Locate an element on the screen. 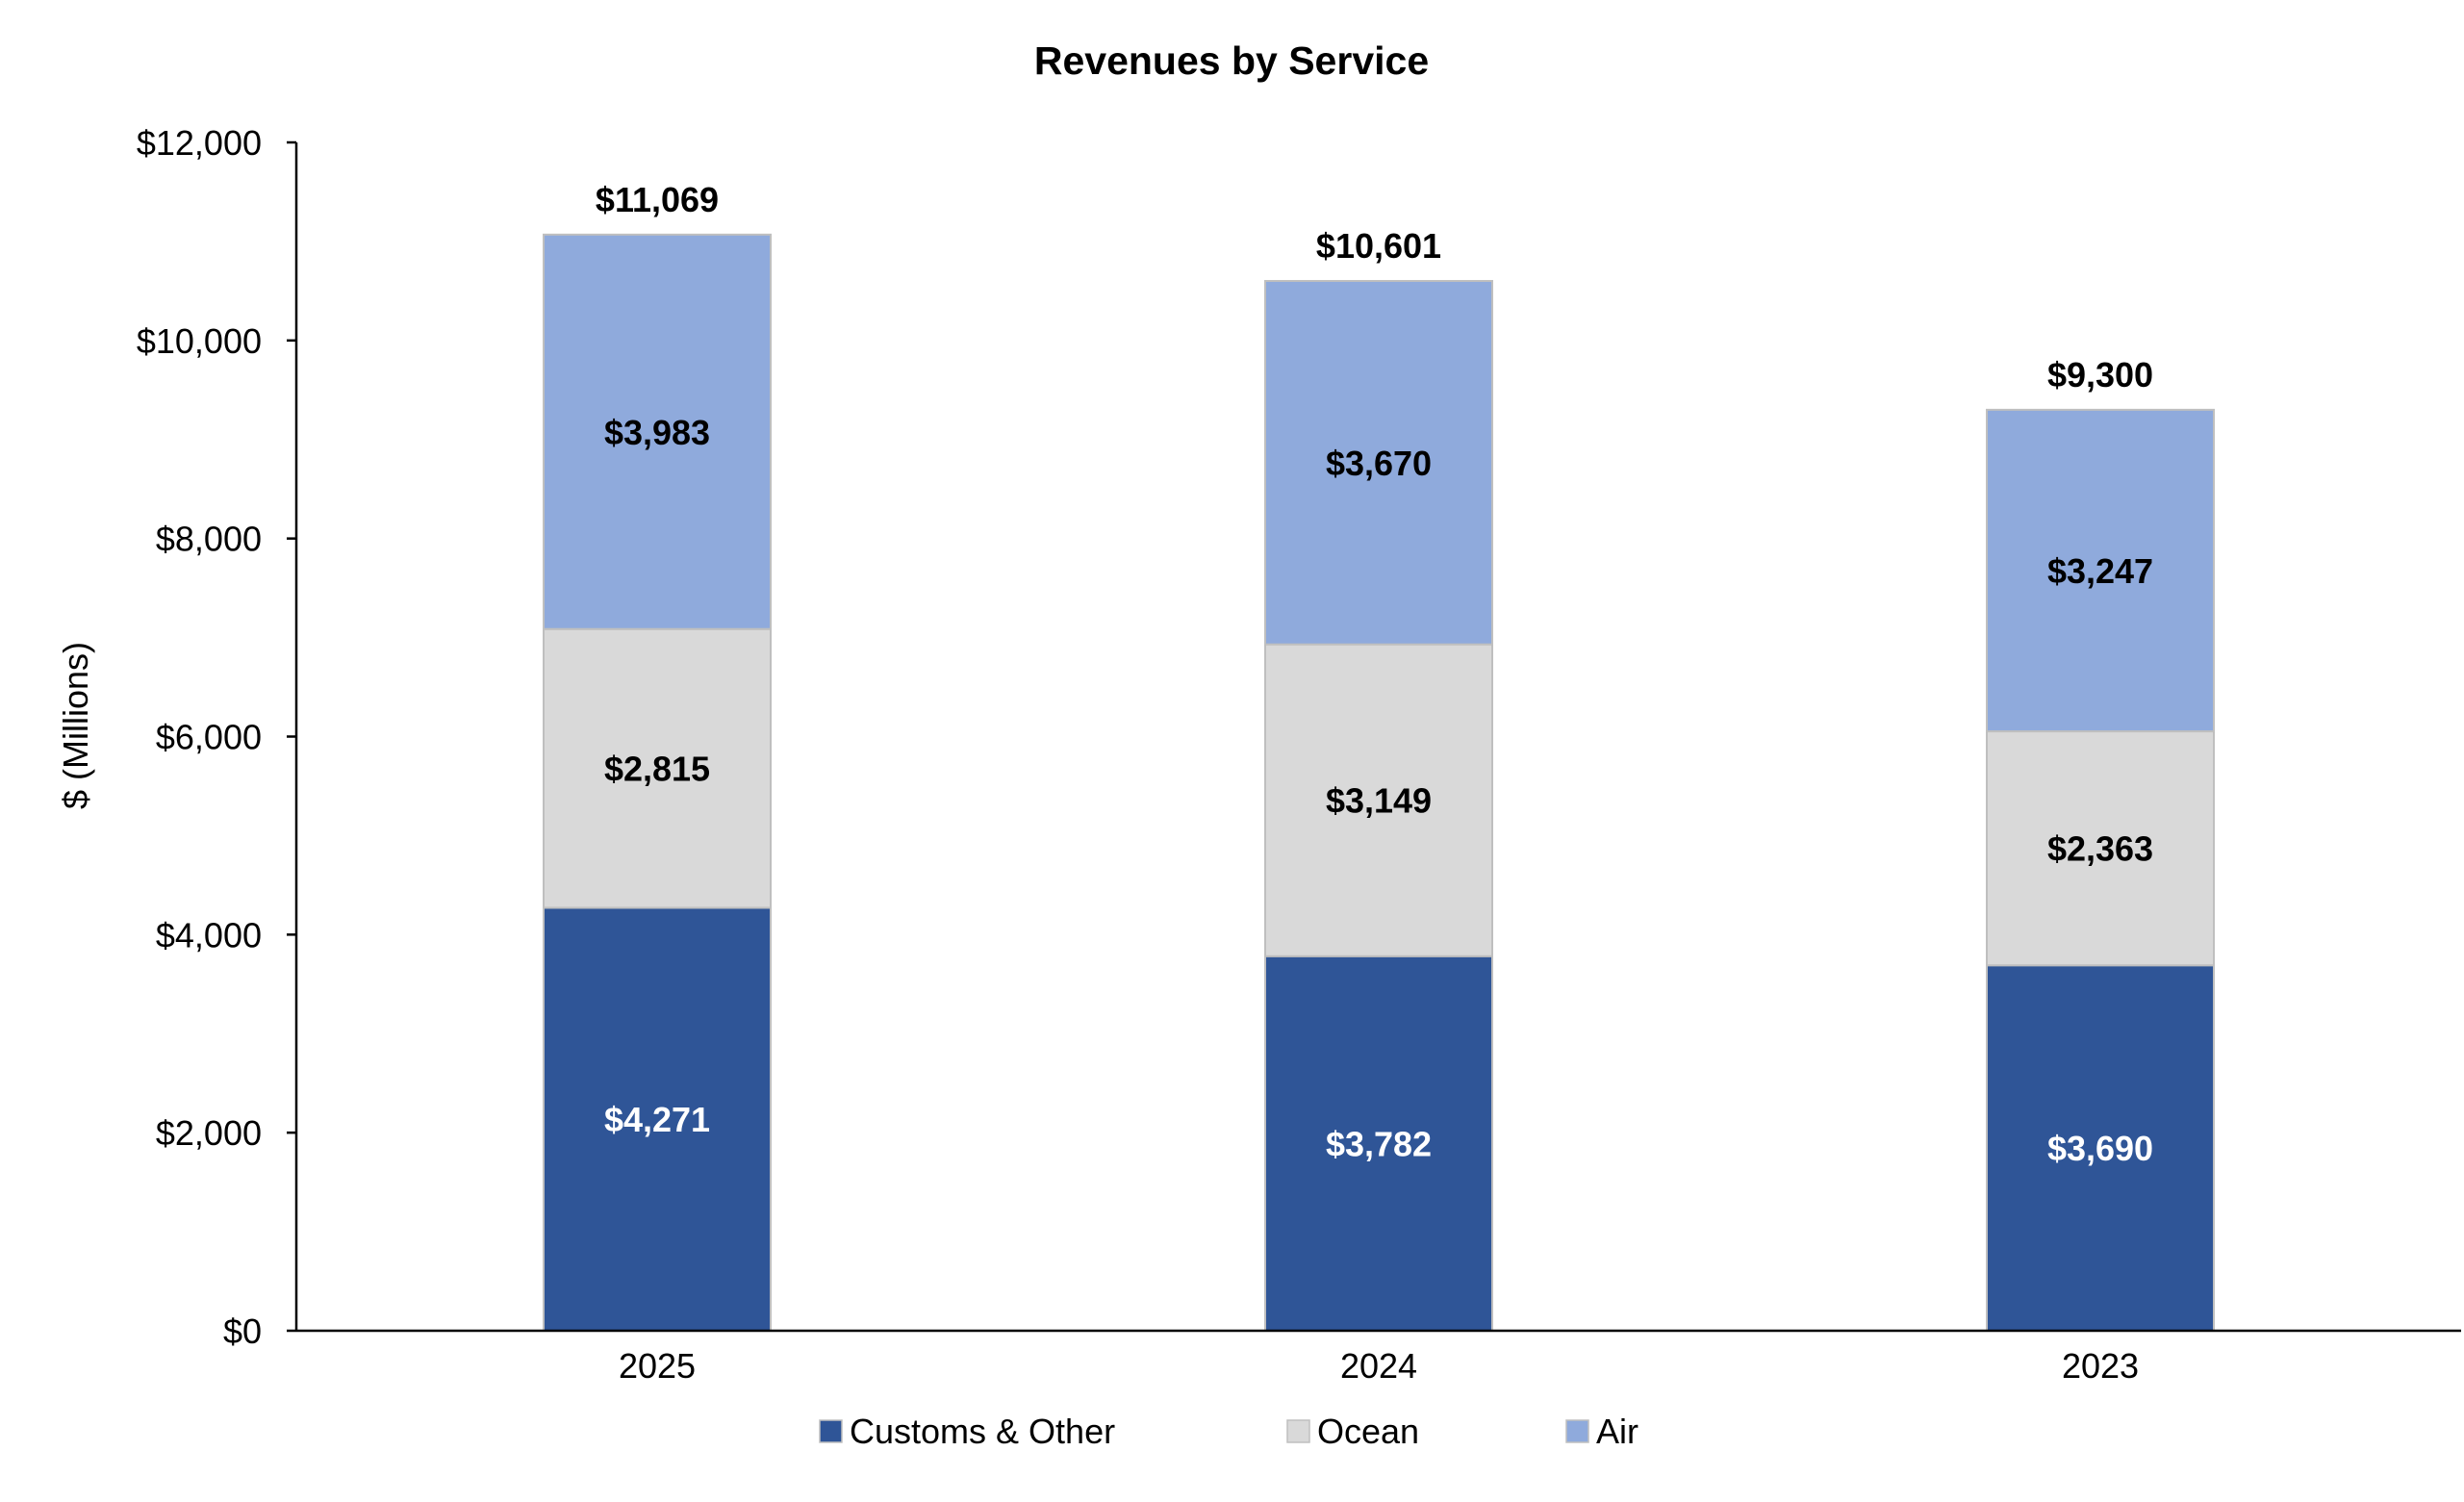 The image size is (2464, 1502). x-axis-ticks: 2025 2024 2023 is located at coordinates (1379, 1366).